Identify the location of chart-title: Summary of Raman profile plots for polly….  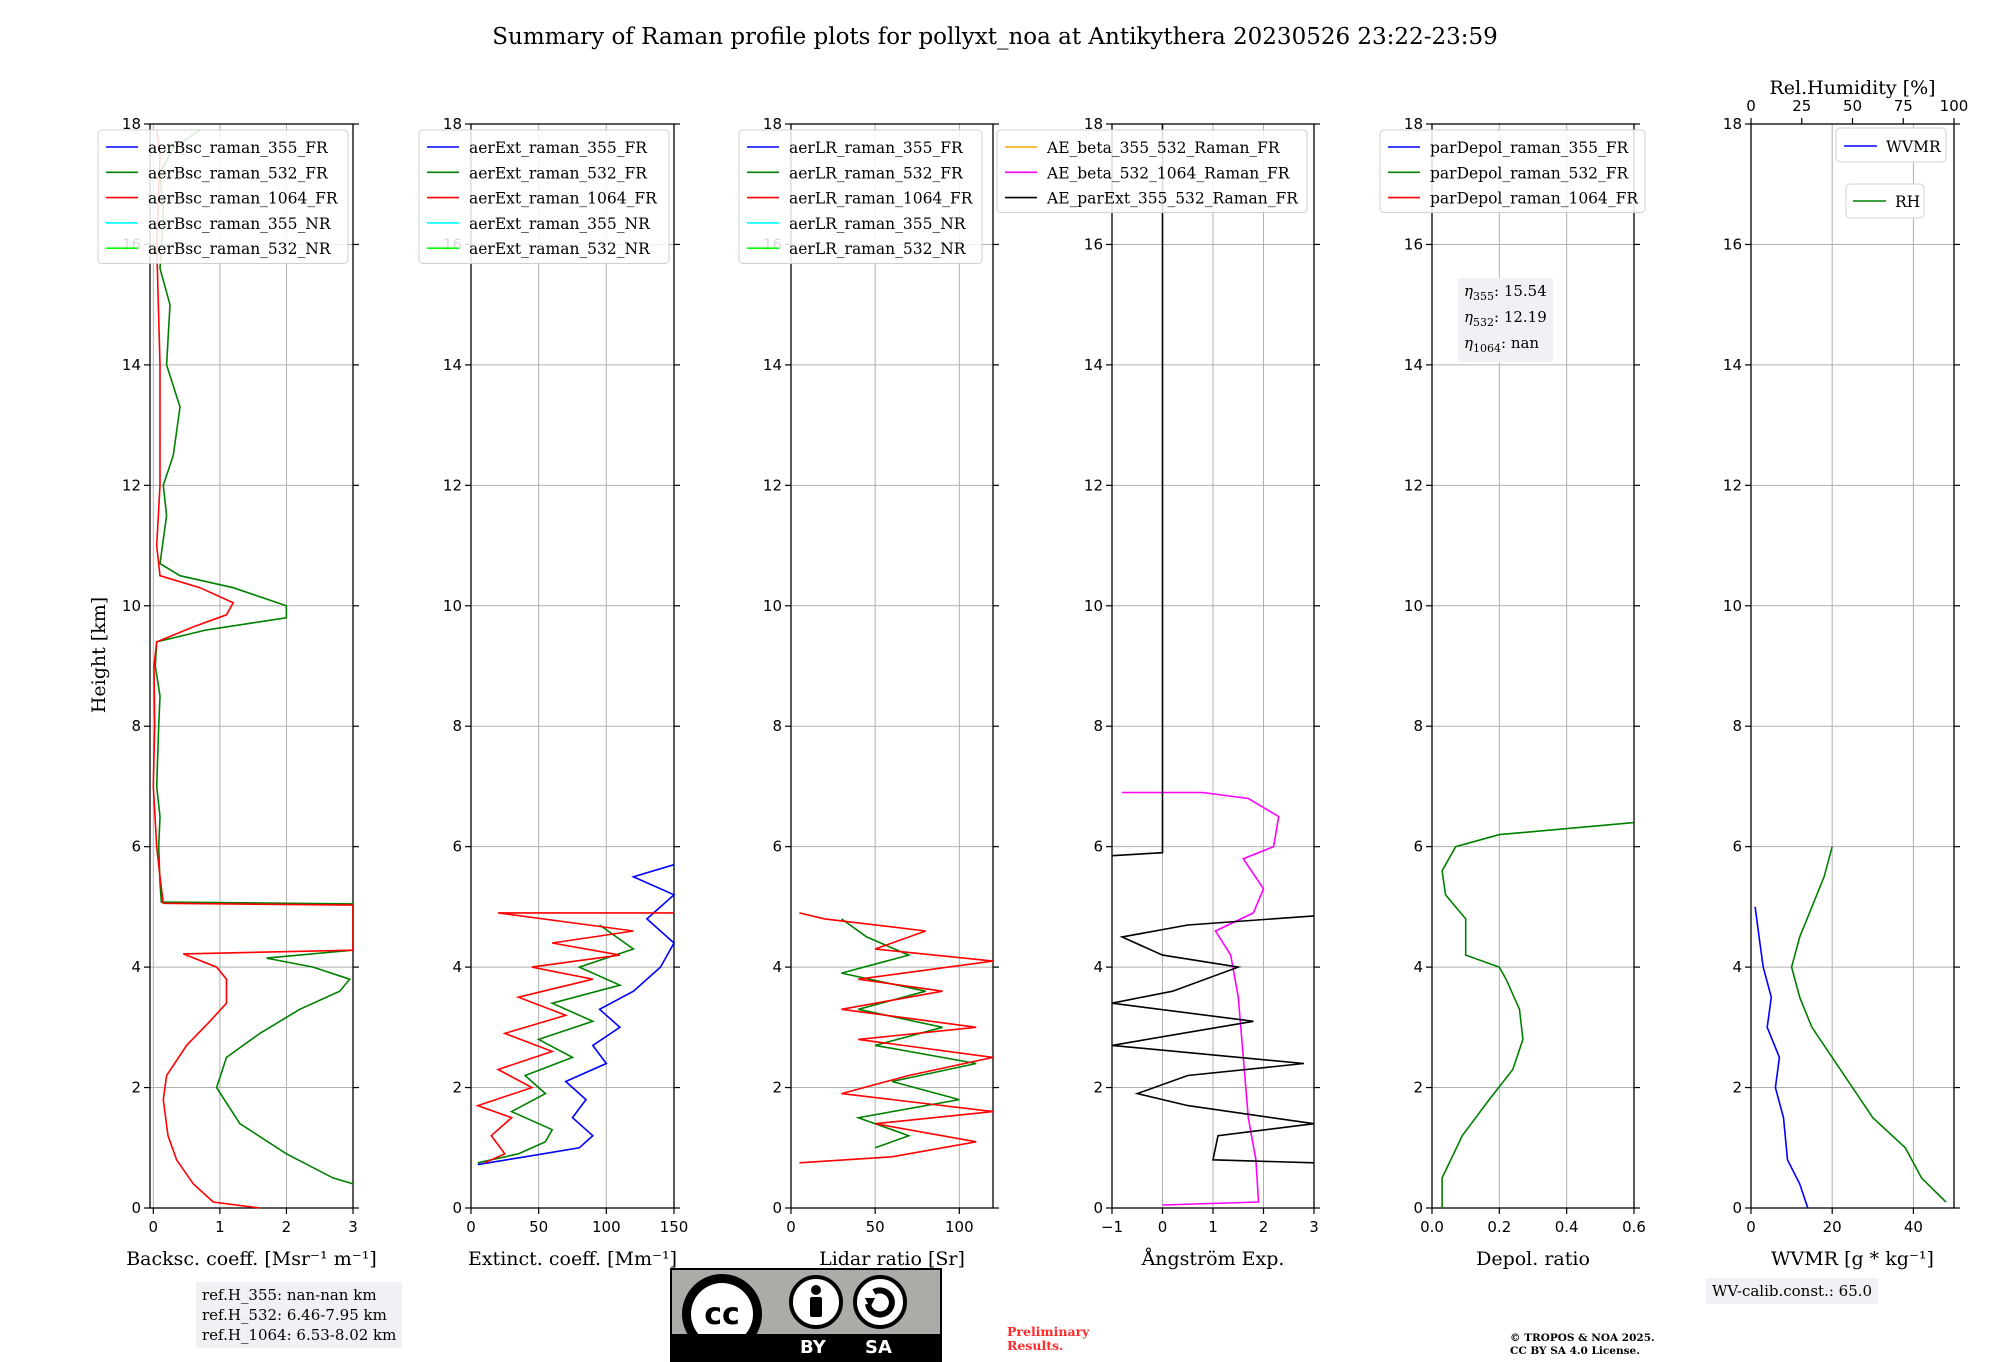
(995, 37).